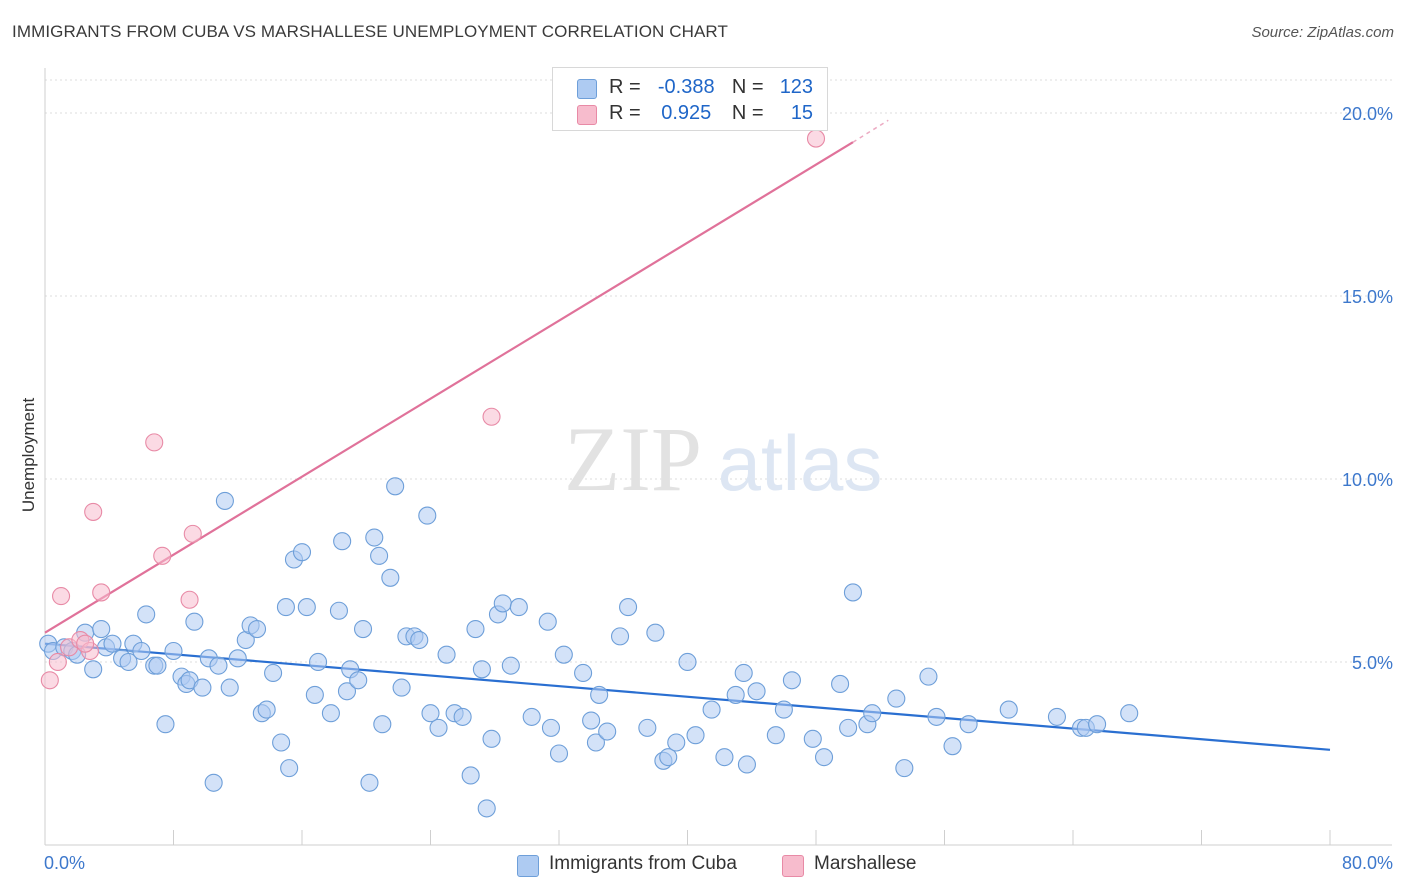 This screenshot has height=892, width=1406. What do you see at coordinates (796, 87) in the screenshot?
I see `legend-n-value: 123` at bounding box center [796, 87].